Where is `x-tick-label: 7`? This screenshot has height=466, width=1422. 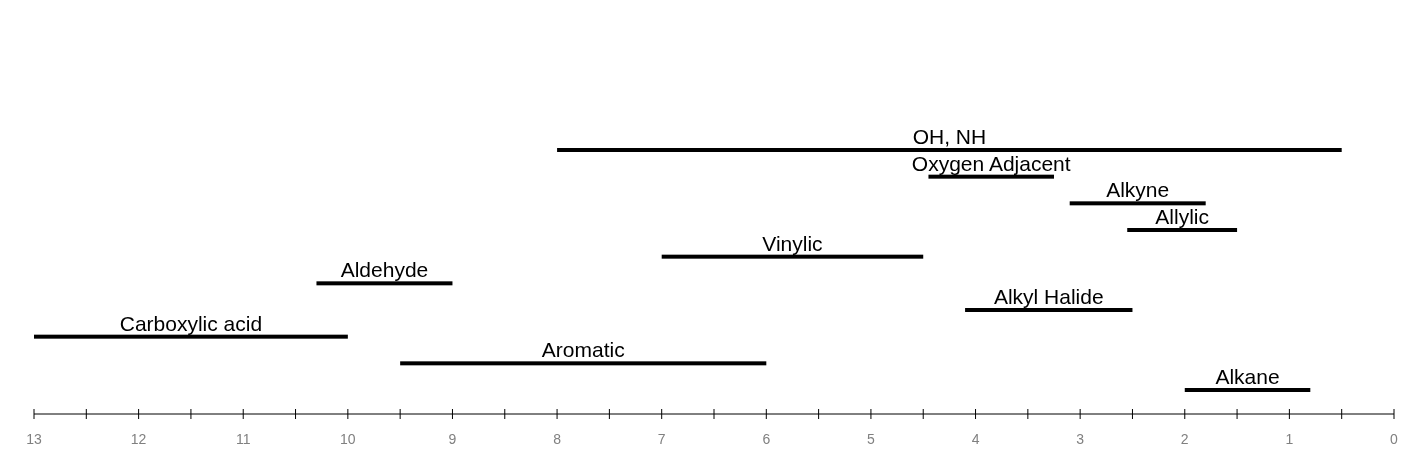
x-tick-label: 7 is located at coordinates (661, 439).